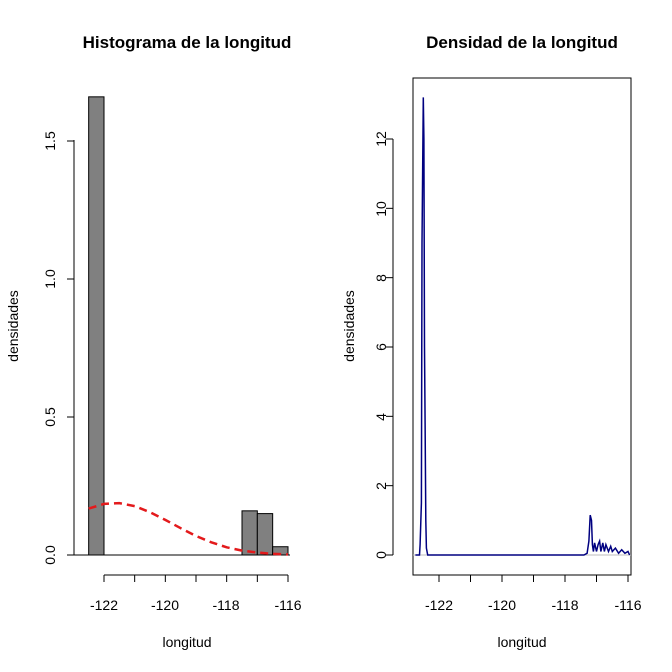  Describe the element at coordinates (381, 417) in the screenshot. I see `density-y-tick-label: 4` at that location.